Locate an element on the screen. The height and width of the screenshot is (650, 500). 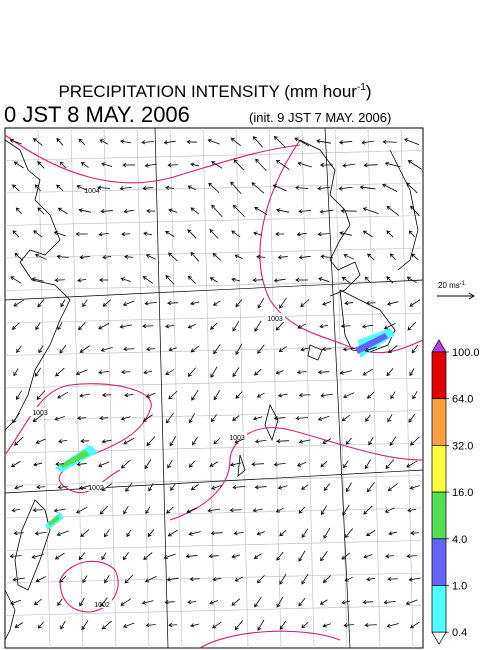
colorbar-segment is located at coordinates (439, 375).